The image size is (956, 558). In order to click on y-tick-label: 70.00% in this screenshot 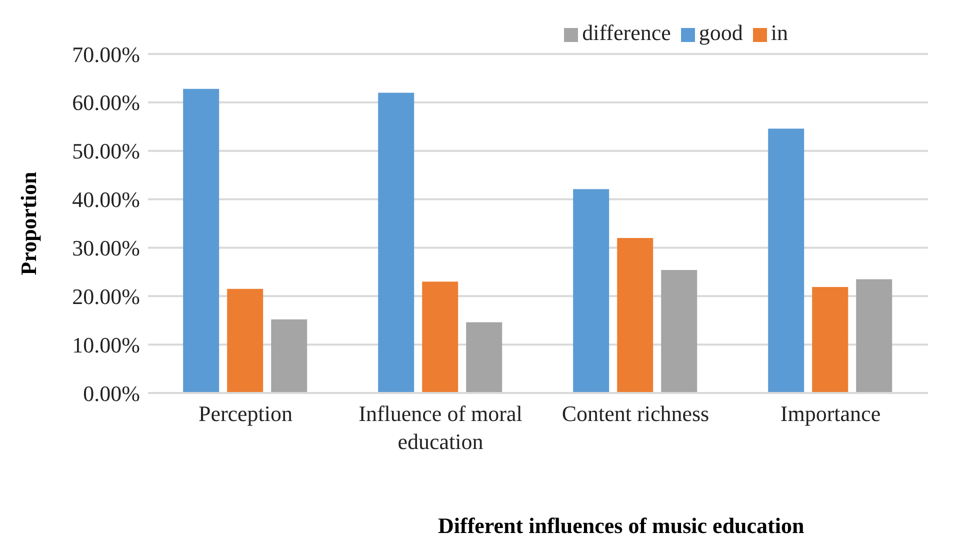, I will do `click(106, 54)`.